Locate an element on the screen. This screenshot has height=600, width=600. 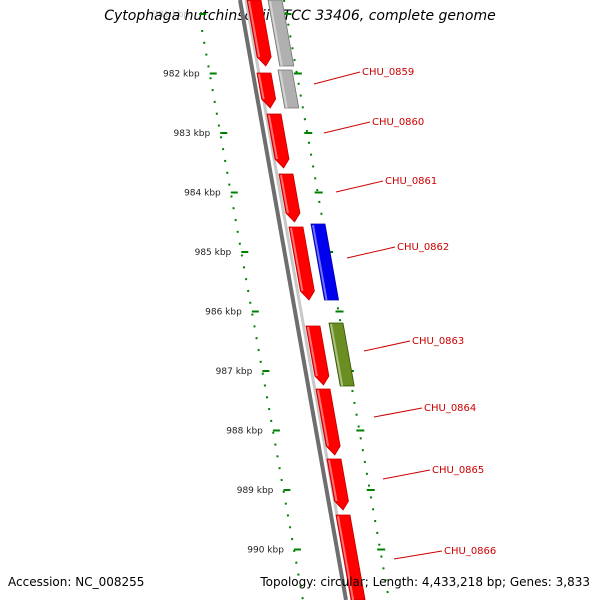
scale-tick-label: 990 kbp is located at coordinates (265, 551).